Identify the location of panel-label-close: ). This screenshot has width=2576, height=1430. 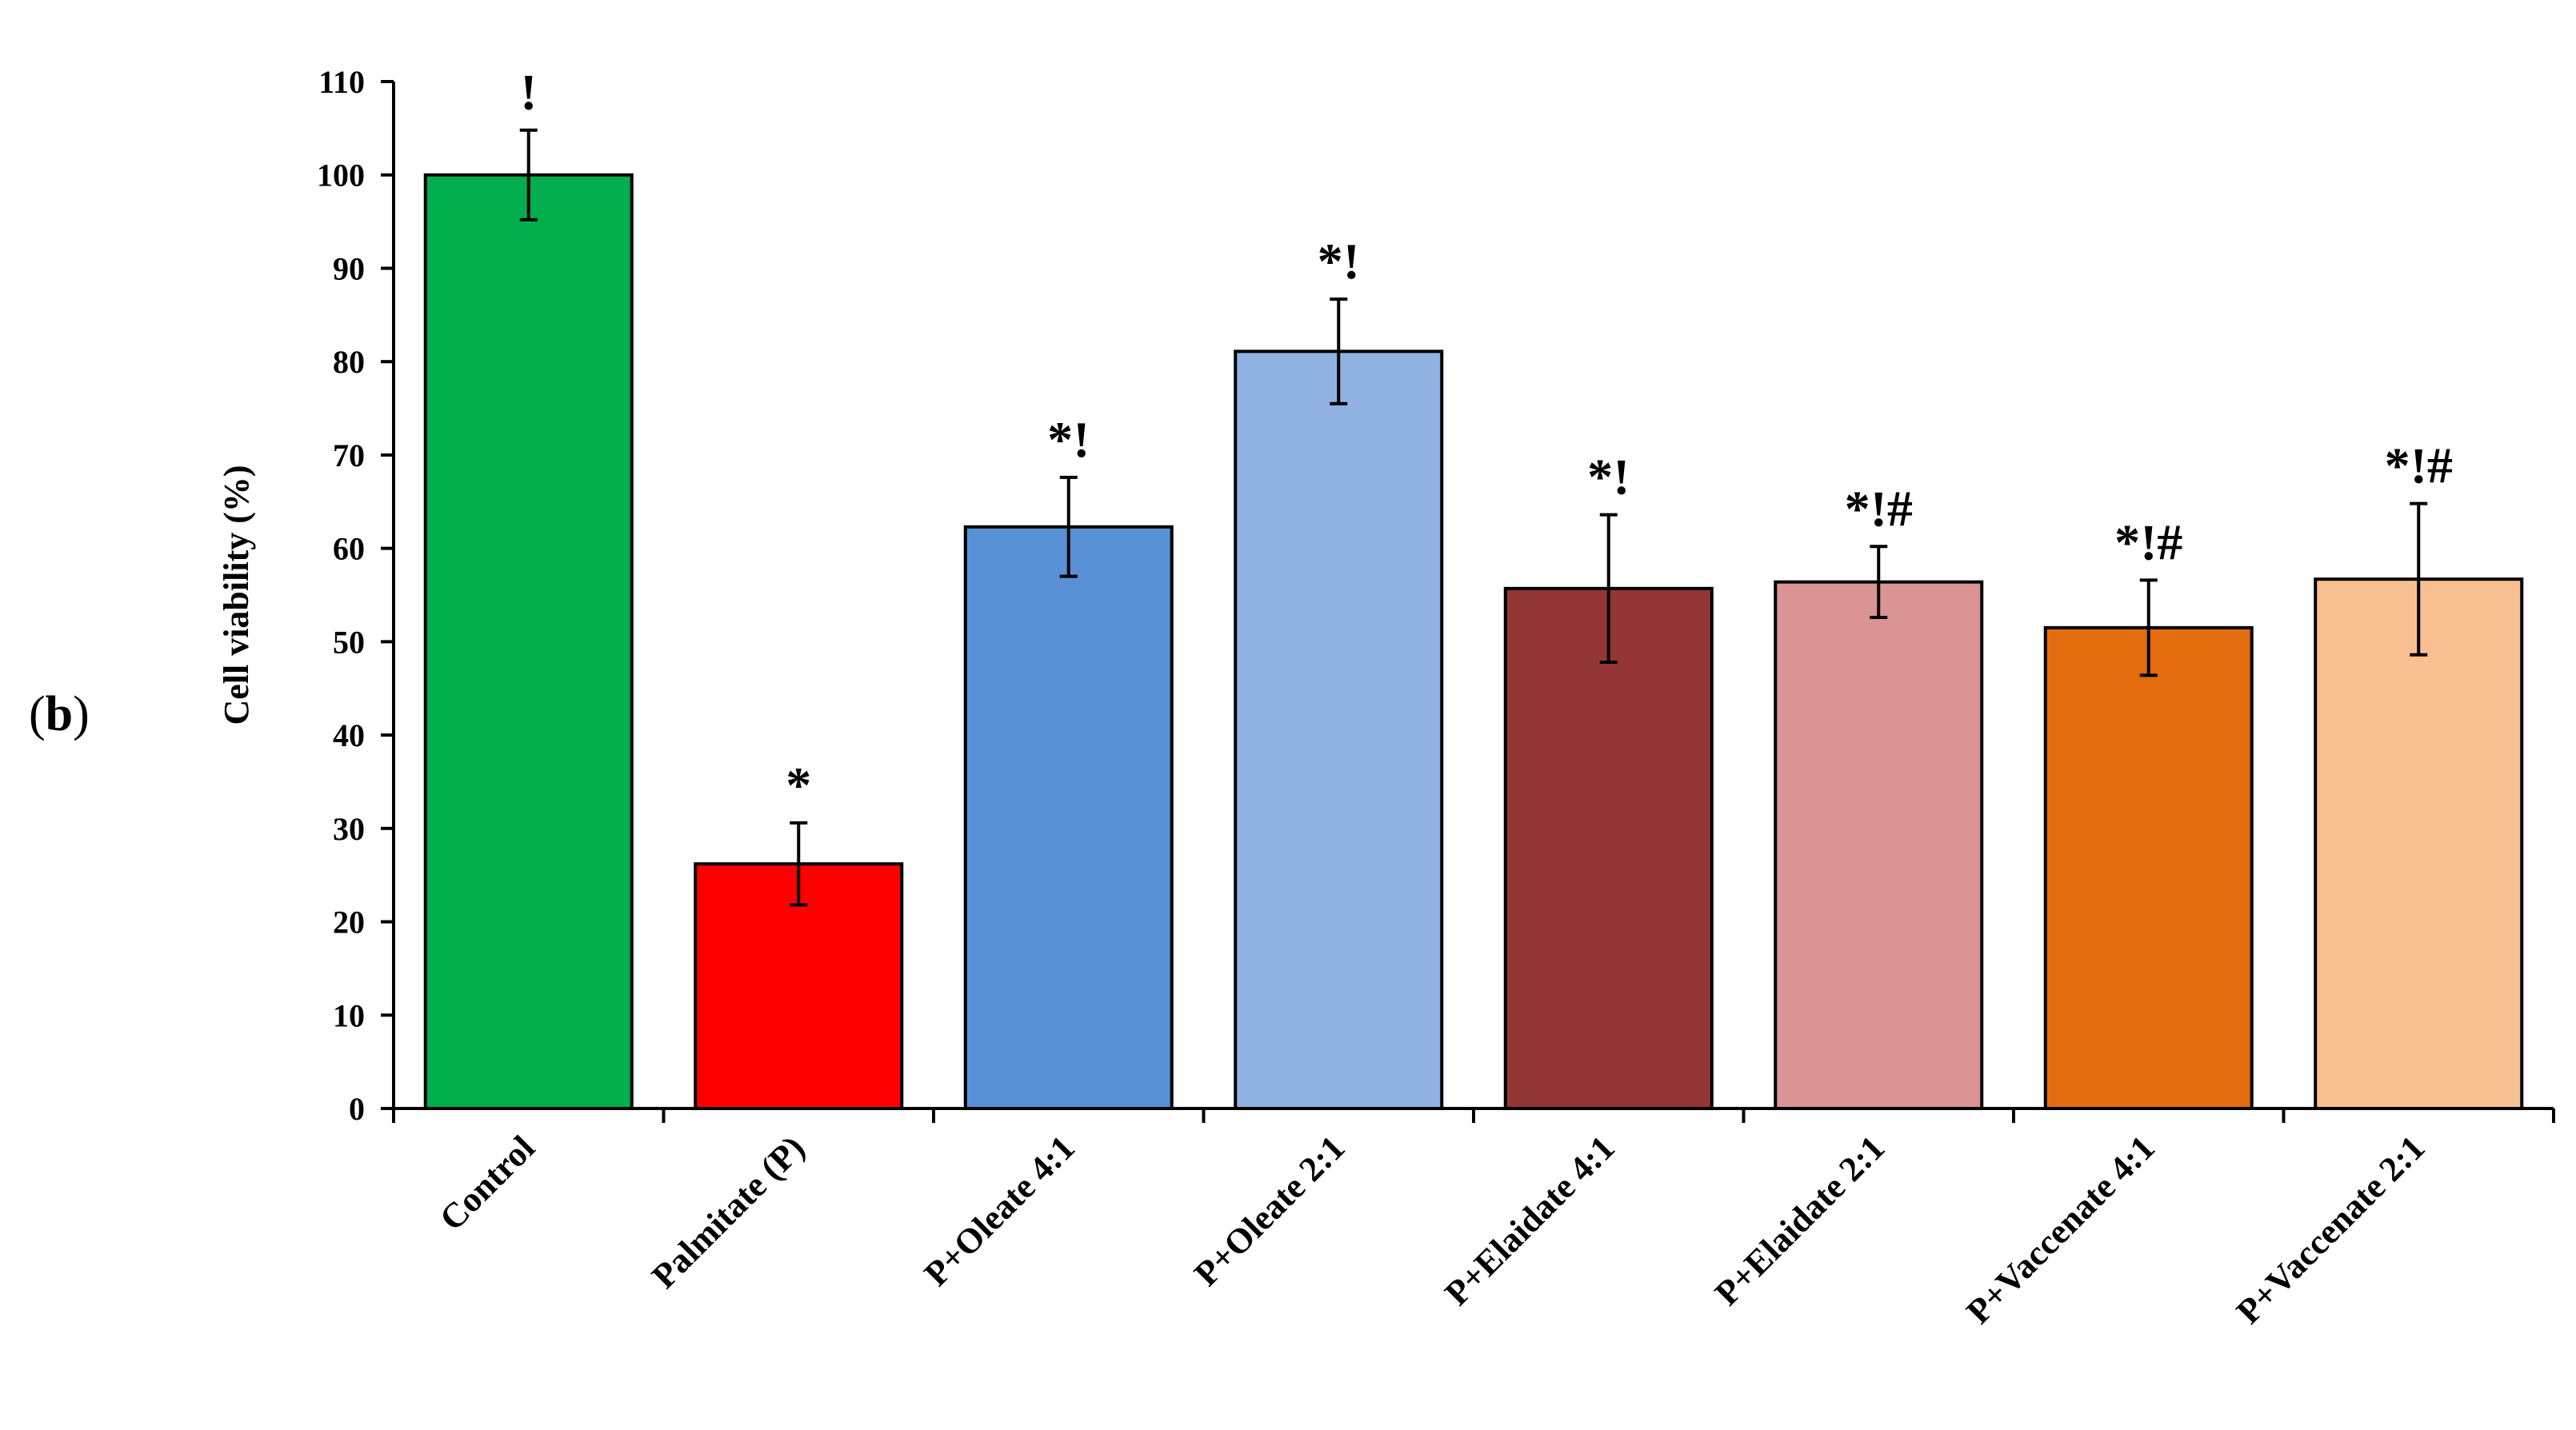
(81, 714).